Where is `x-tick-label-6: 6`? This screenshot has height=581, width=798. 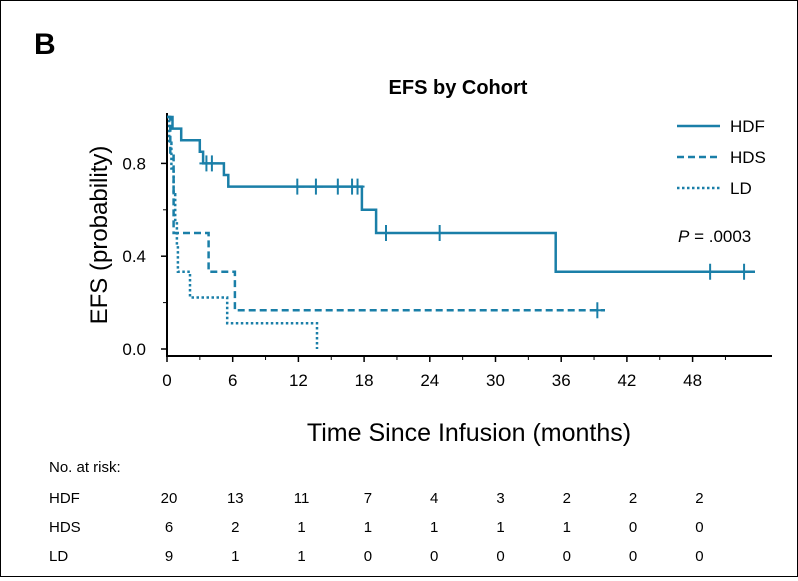 x-tick-label-6: 6 is located at coordinates (232, 380).